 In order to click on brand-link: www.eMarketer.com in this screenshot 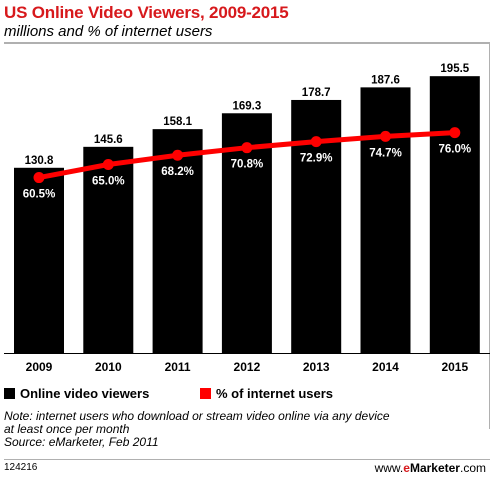, I will do `click(430, 468)`.